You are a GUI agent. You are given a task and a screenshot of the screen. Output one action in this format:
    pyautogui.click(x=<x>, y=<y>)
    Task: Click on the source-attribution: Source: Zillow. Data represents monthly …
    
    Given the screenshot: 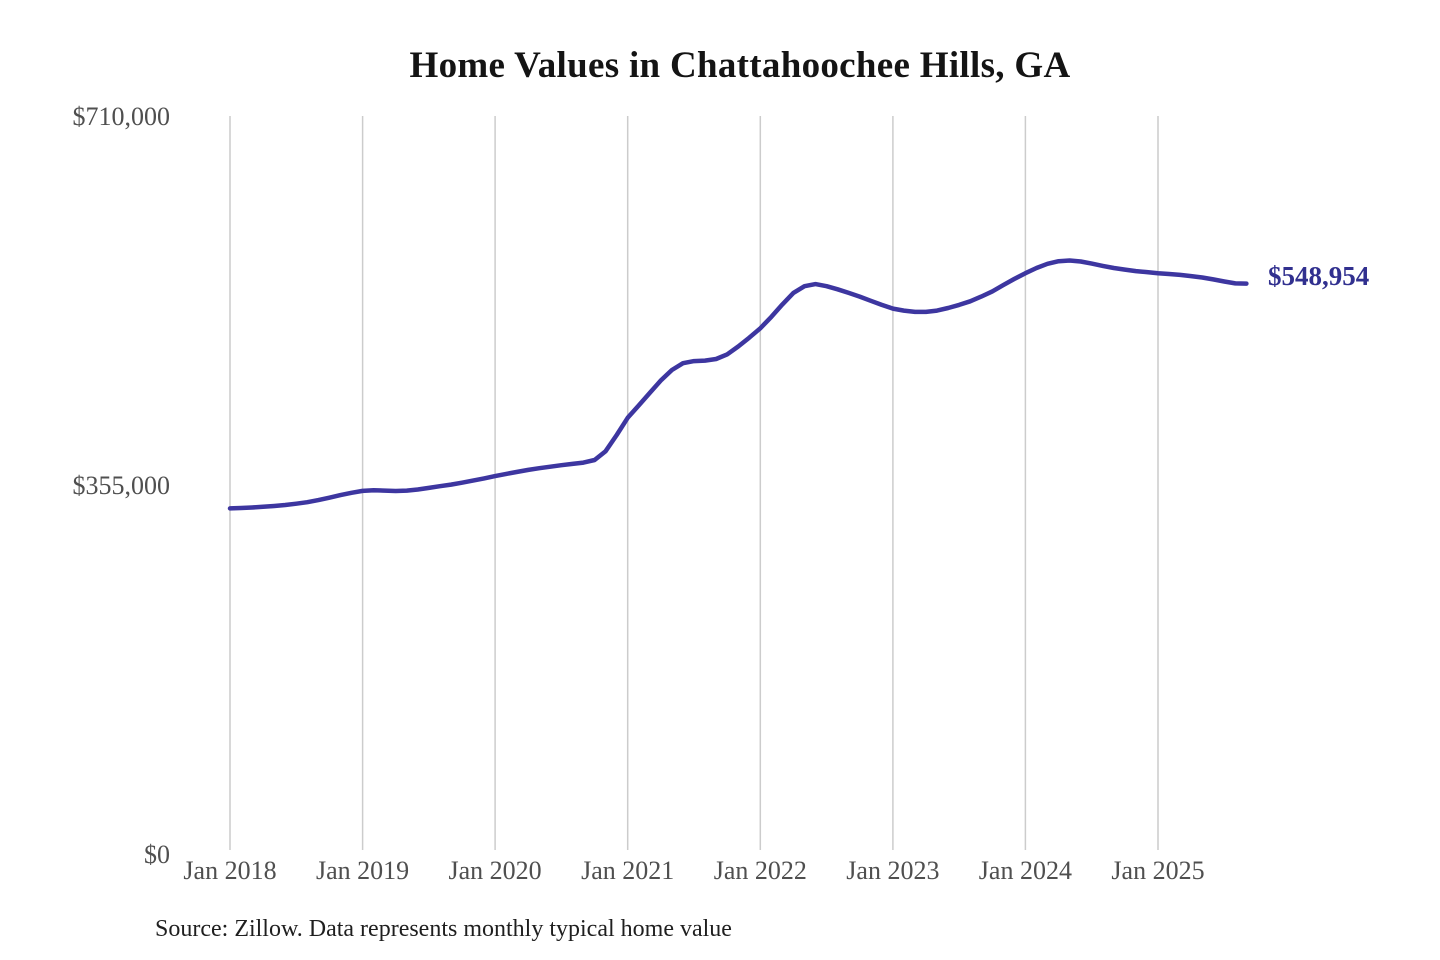 What is the action you would take?
    pyautogui.click(x=443, y=929)
    